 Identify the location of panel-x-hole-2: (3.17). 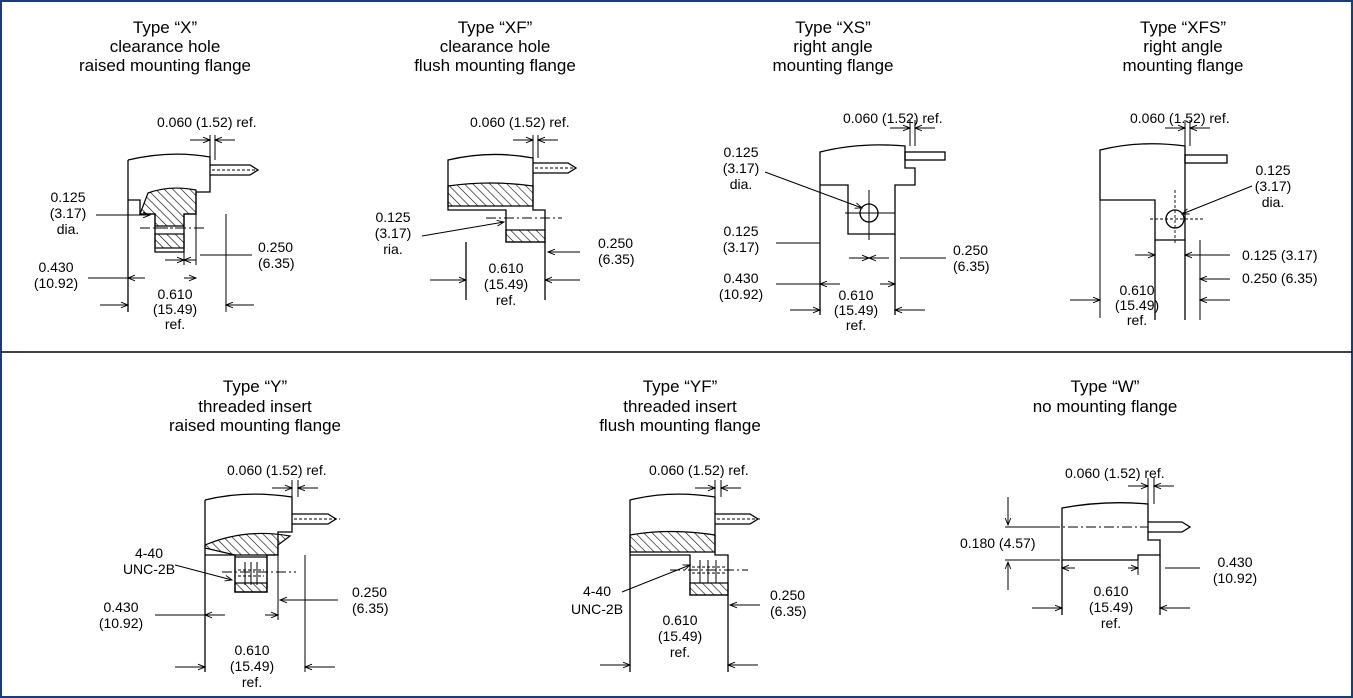
(68, 213).